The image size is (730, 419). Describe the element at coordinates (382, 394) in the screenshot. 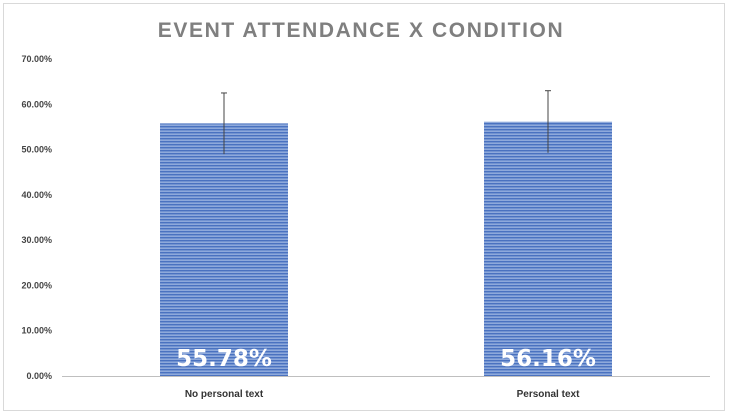

I see `category-labels: No personal text Personal text` at that location.